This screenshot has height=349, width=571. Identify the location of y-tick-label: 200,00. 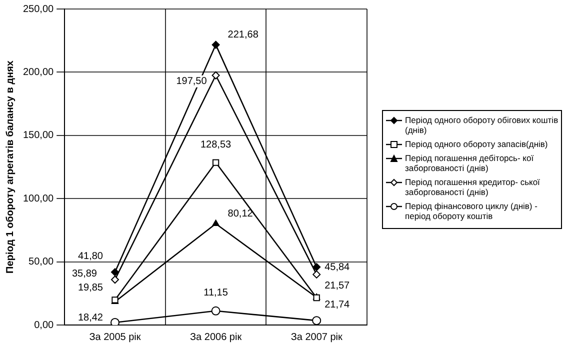
(38, 72).